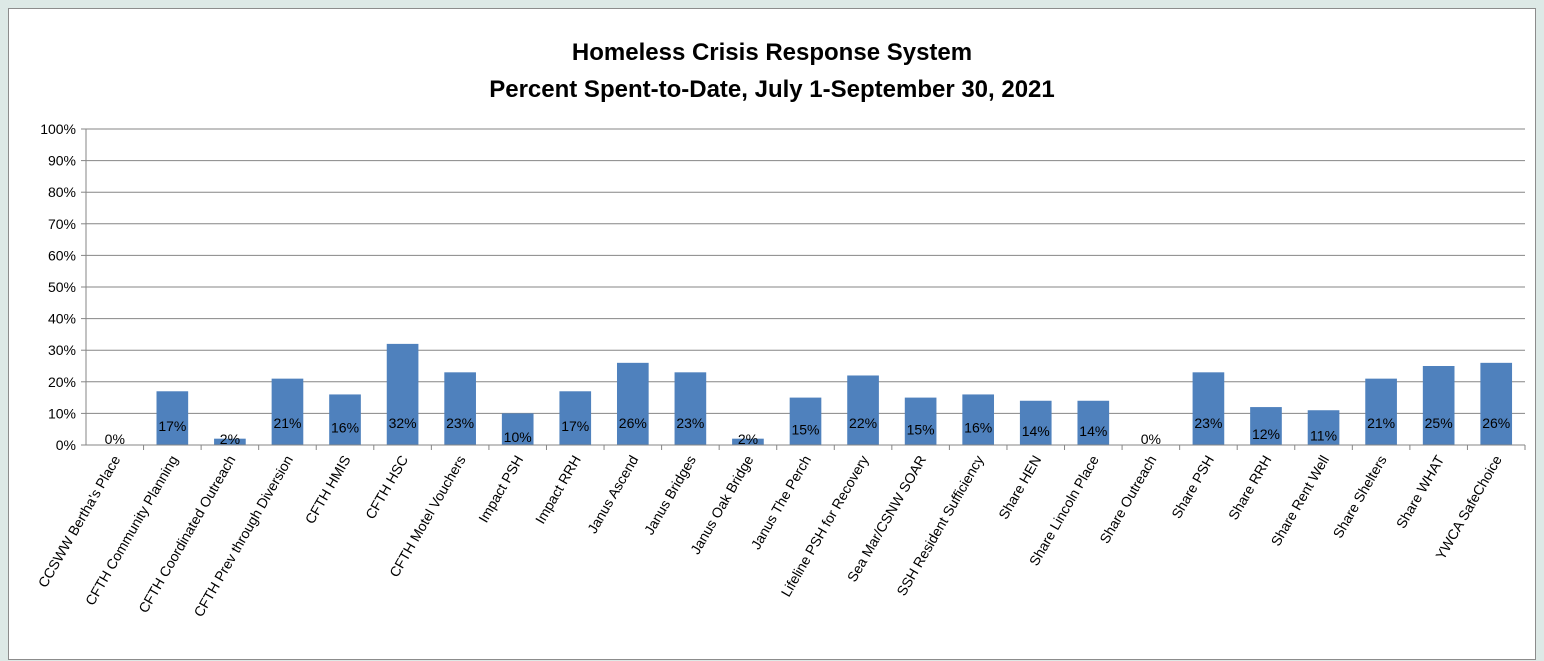 Image resolution: width=1544 pixels, height=661 pixels. Describe the element at coordinates (518, 437) in the screenshot. I see `data-label: 10%` at that location.